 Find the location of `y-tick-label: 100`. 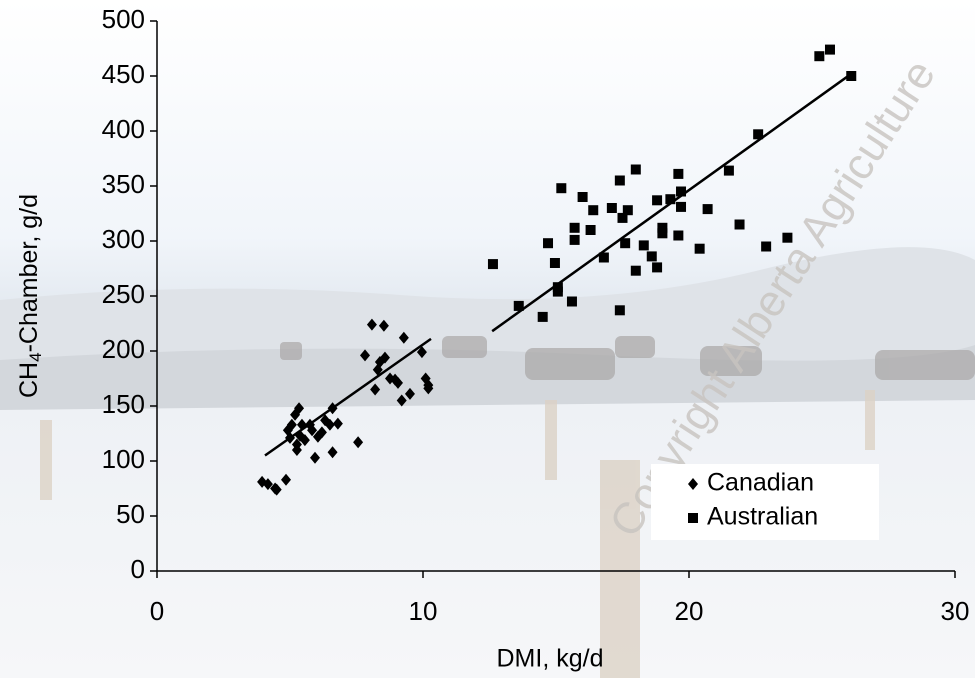

y-tick-label: 100 is located at coordinates (123, 459).